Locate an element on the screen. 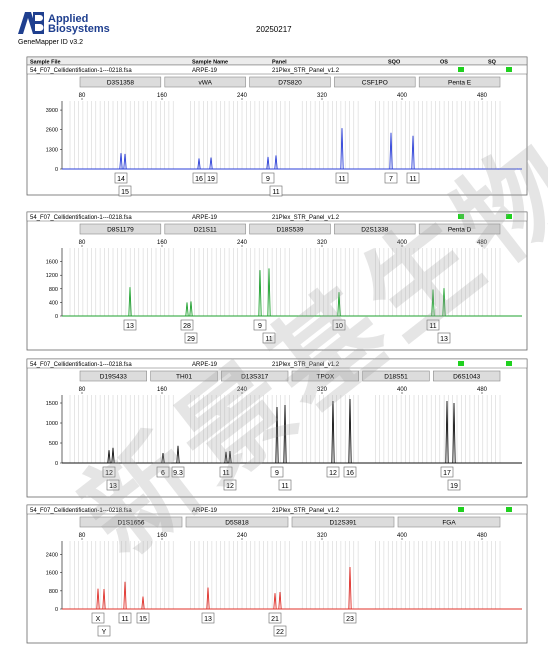  allele-call-label: 21 is located at coordinates (275, 619).